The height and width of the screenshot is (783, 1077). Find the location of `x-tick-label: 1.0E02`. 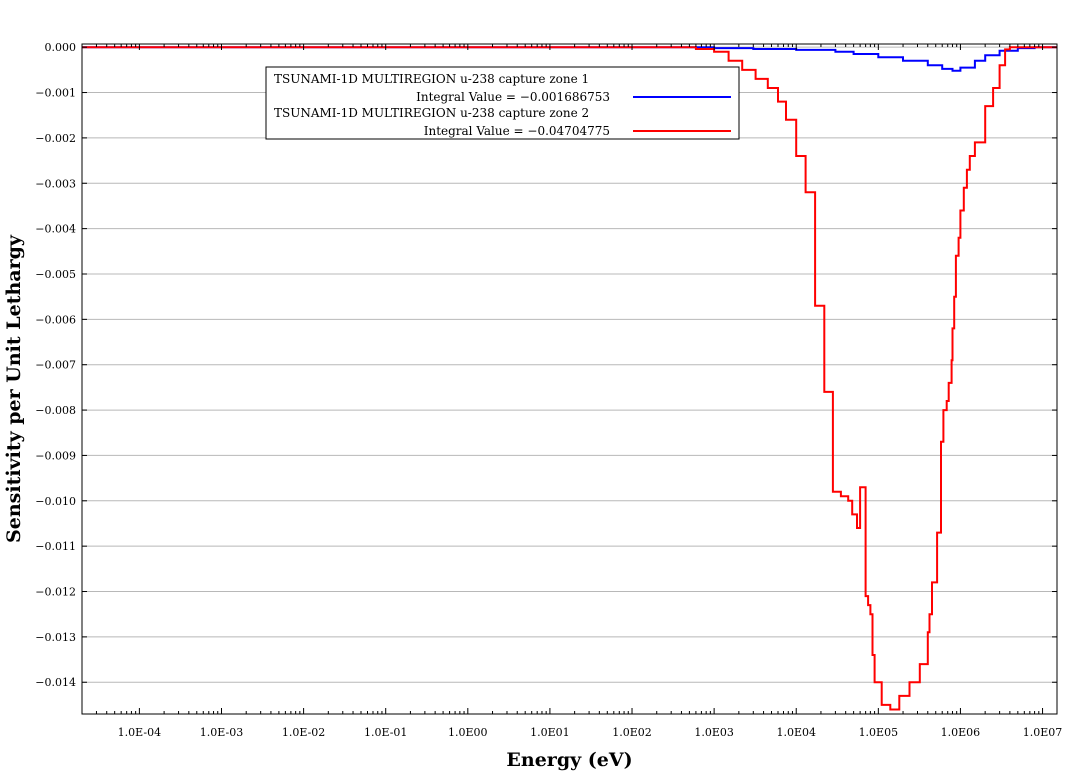

x-tick-label: 1.0E02 is located at coordinates (632, 732).